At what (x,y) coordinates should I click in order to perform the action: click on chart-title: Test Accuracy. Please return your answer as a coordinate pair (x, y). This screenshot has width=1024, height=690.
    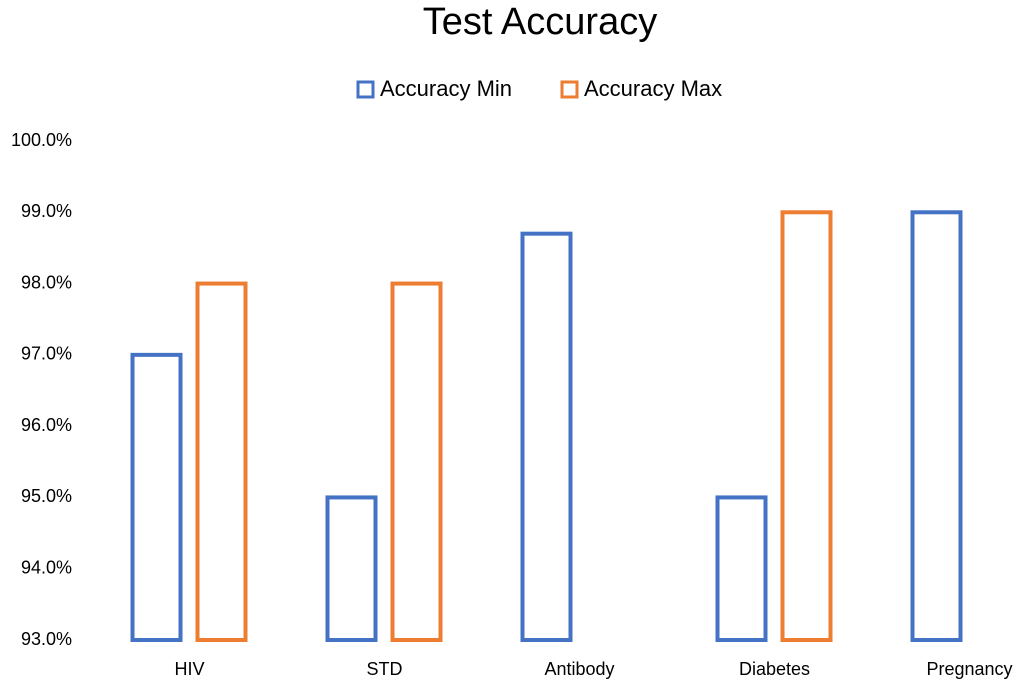
    Looking at the image, I should click on (540, 22).